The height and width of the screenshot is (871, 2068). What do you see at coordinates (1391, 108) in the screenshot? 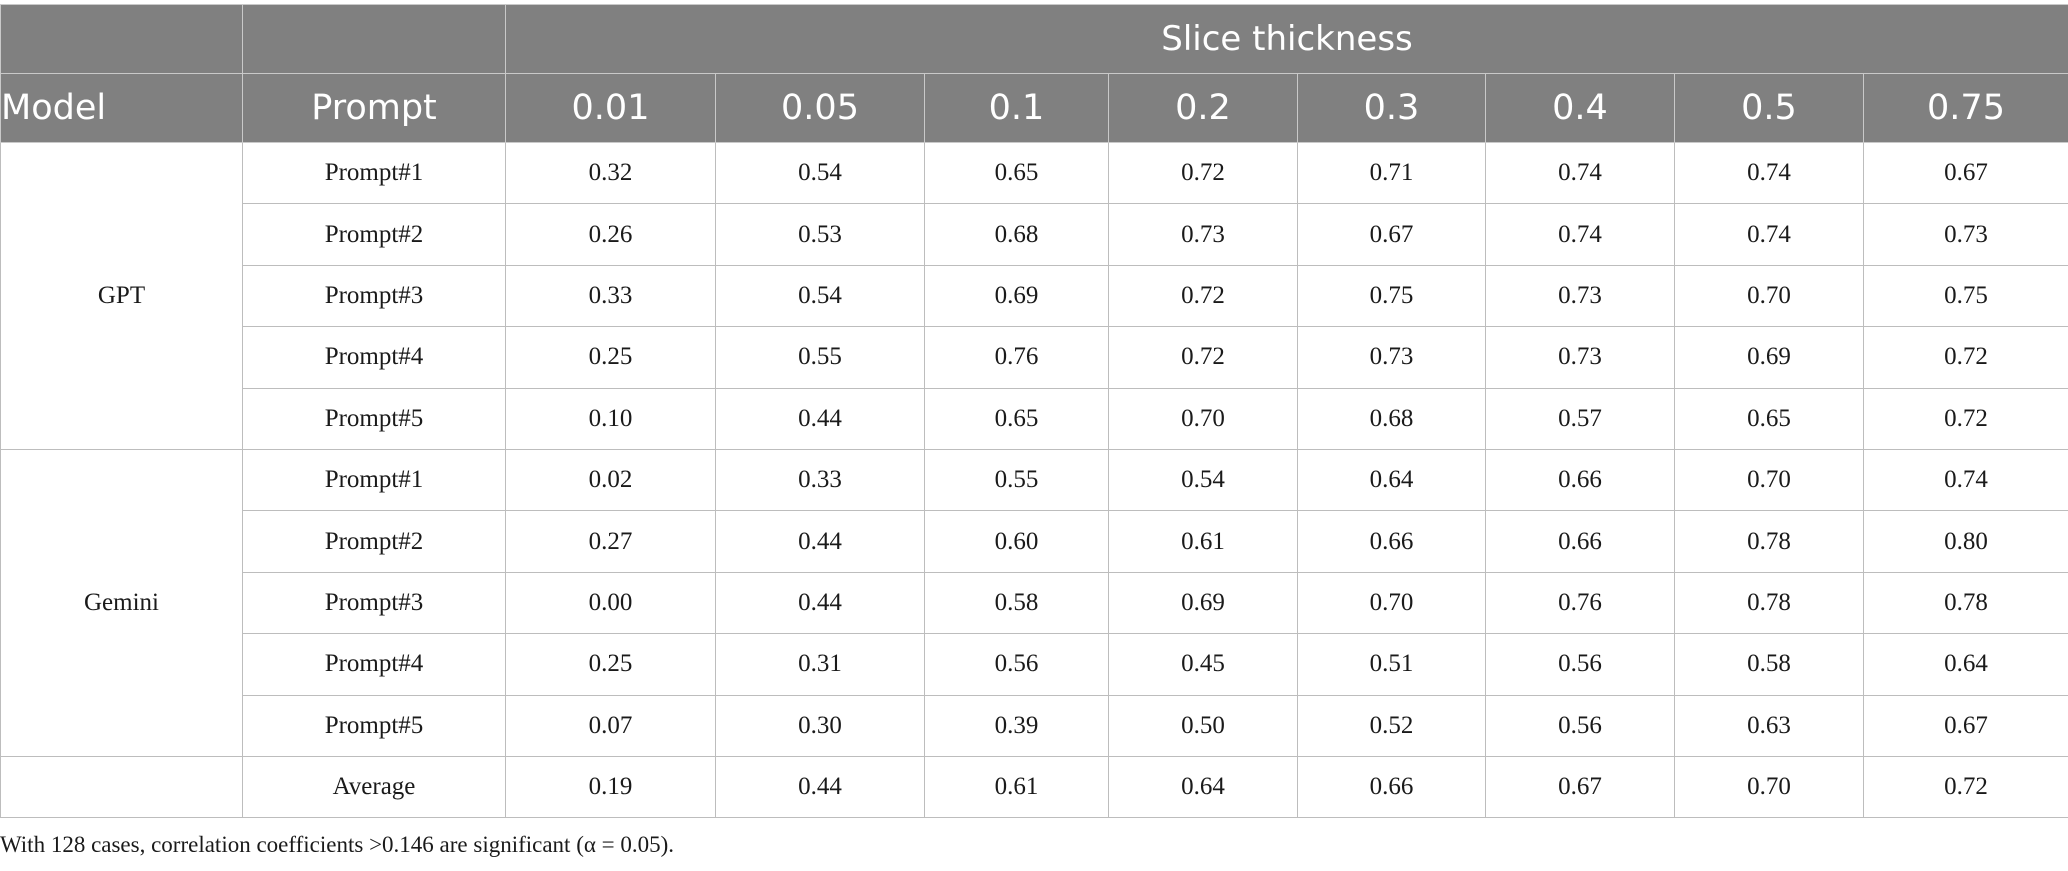
I see `thickness-header: 0.3` at bounding box center [1391, 108].